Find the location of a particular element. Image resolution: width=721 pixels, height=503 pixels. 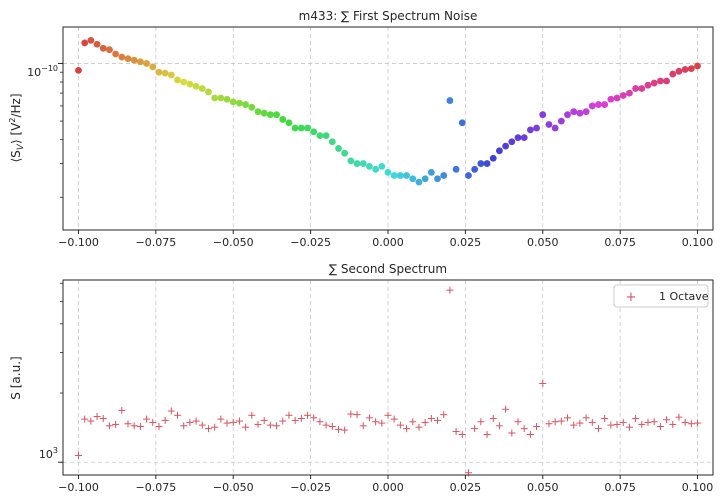

legend: + 1 Octave is located at coordinates (661, 296).